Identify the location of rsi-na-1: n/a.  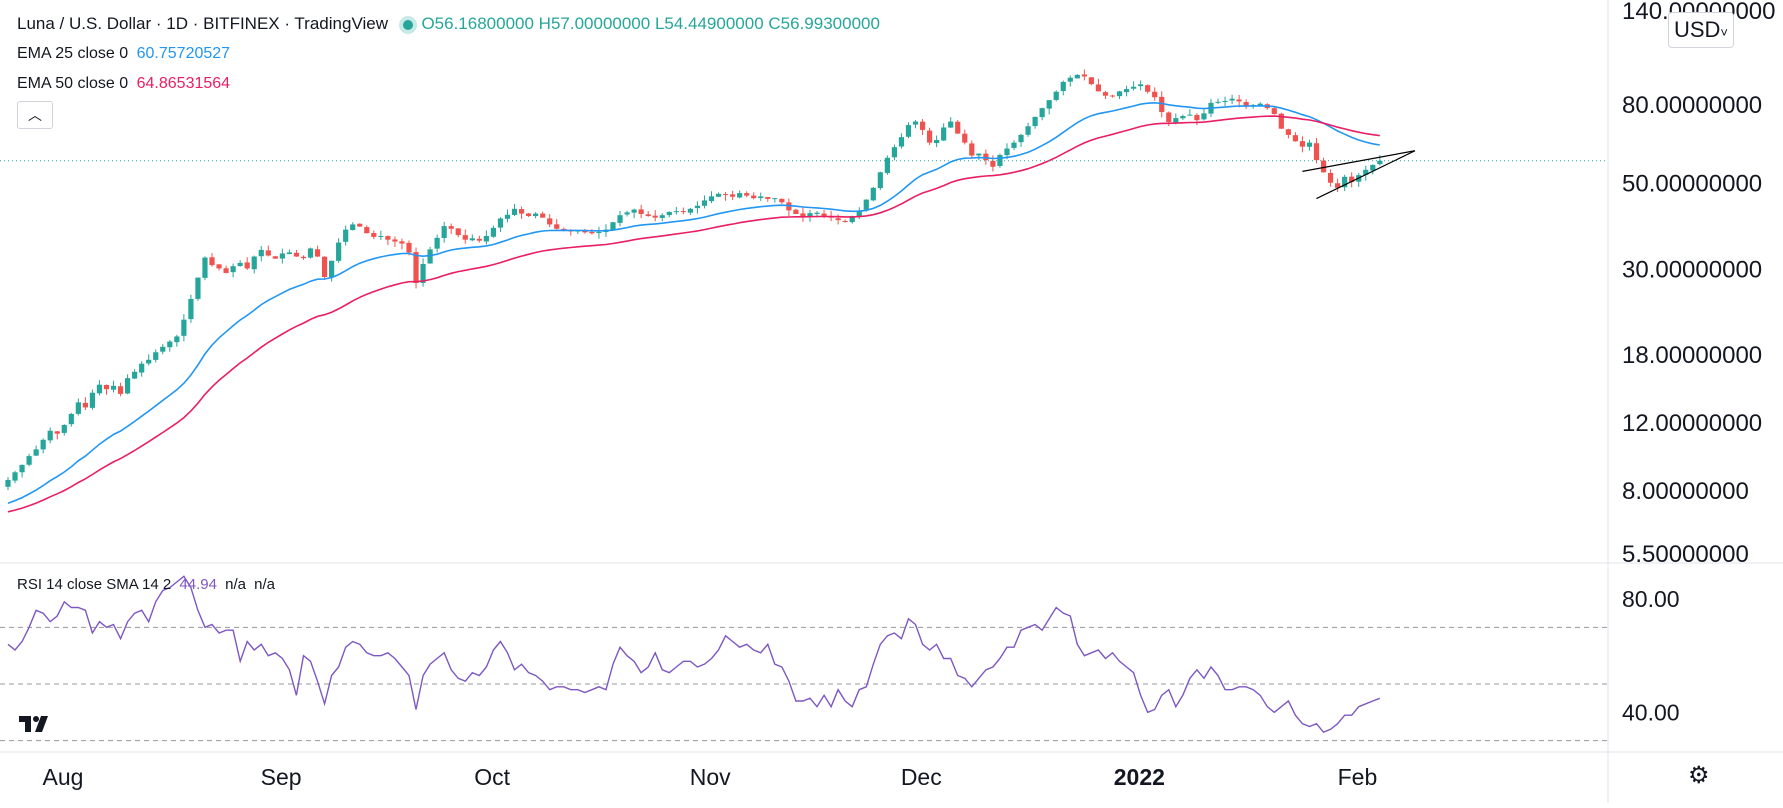
(235, 584).